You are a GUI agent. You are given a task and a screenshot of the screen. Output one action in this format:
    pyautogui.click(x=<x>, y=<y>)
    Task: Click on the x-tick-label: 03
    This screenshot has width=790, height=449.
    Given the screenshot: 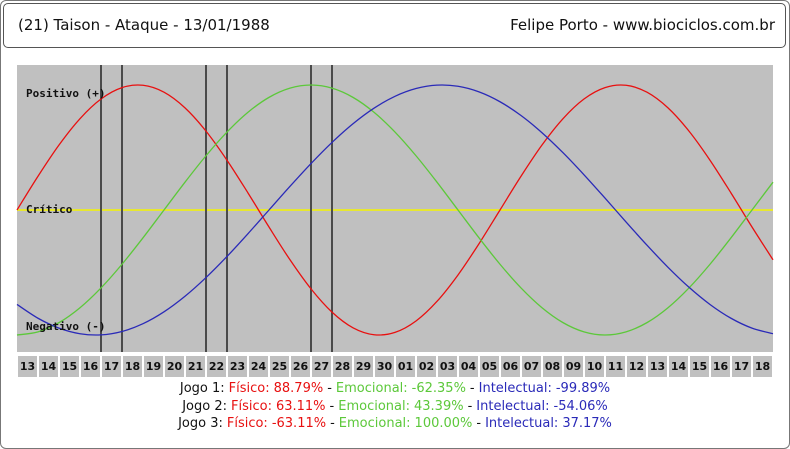 What is the action you would take?
    pyautogui.click(x=447, y=366)
    